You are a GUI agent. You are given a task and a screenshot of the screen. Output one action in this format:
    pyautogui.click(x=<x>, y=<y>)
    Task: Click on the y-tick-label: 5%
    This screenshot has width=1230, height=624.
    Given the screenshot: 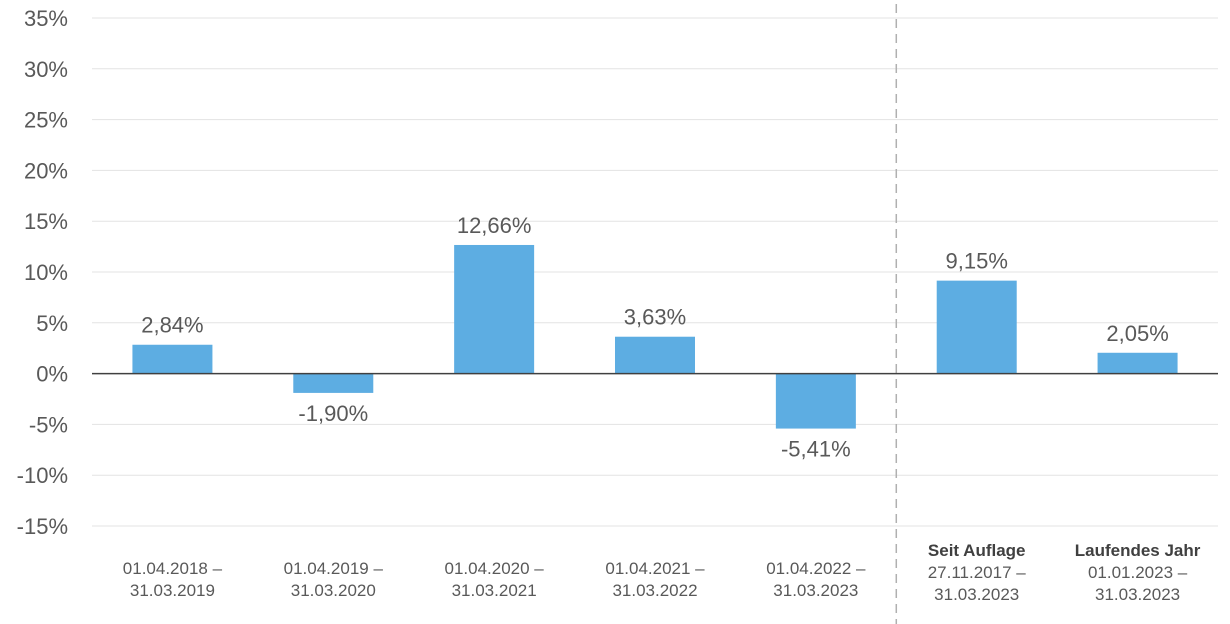 What is the action you would take?
    pyautogui.click(x=52, y=323)
    